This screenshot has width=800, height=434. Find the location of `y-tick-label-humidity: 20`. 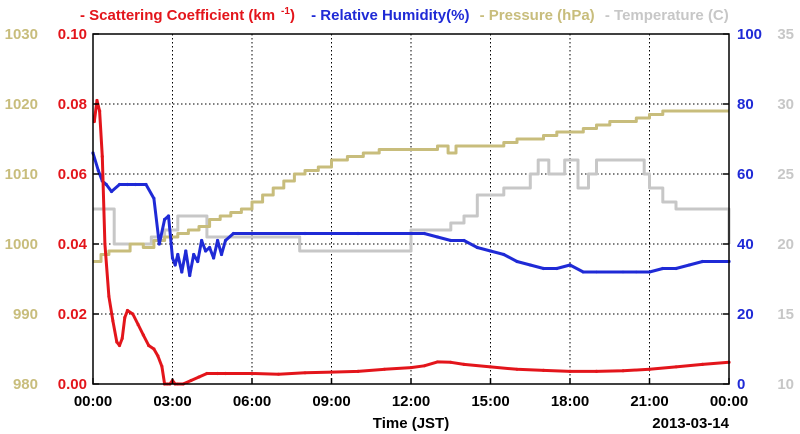

y-tick-label-humidity: 20 is located at coordinates (745, 314).